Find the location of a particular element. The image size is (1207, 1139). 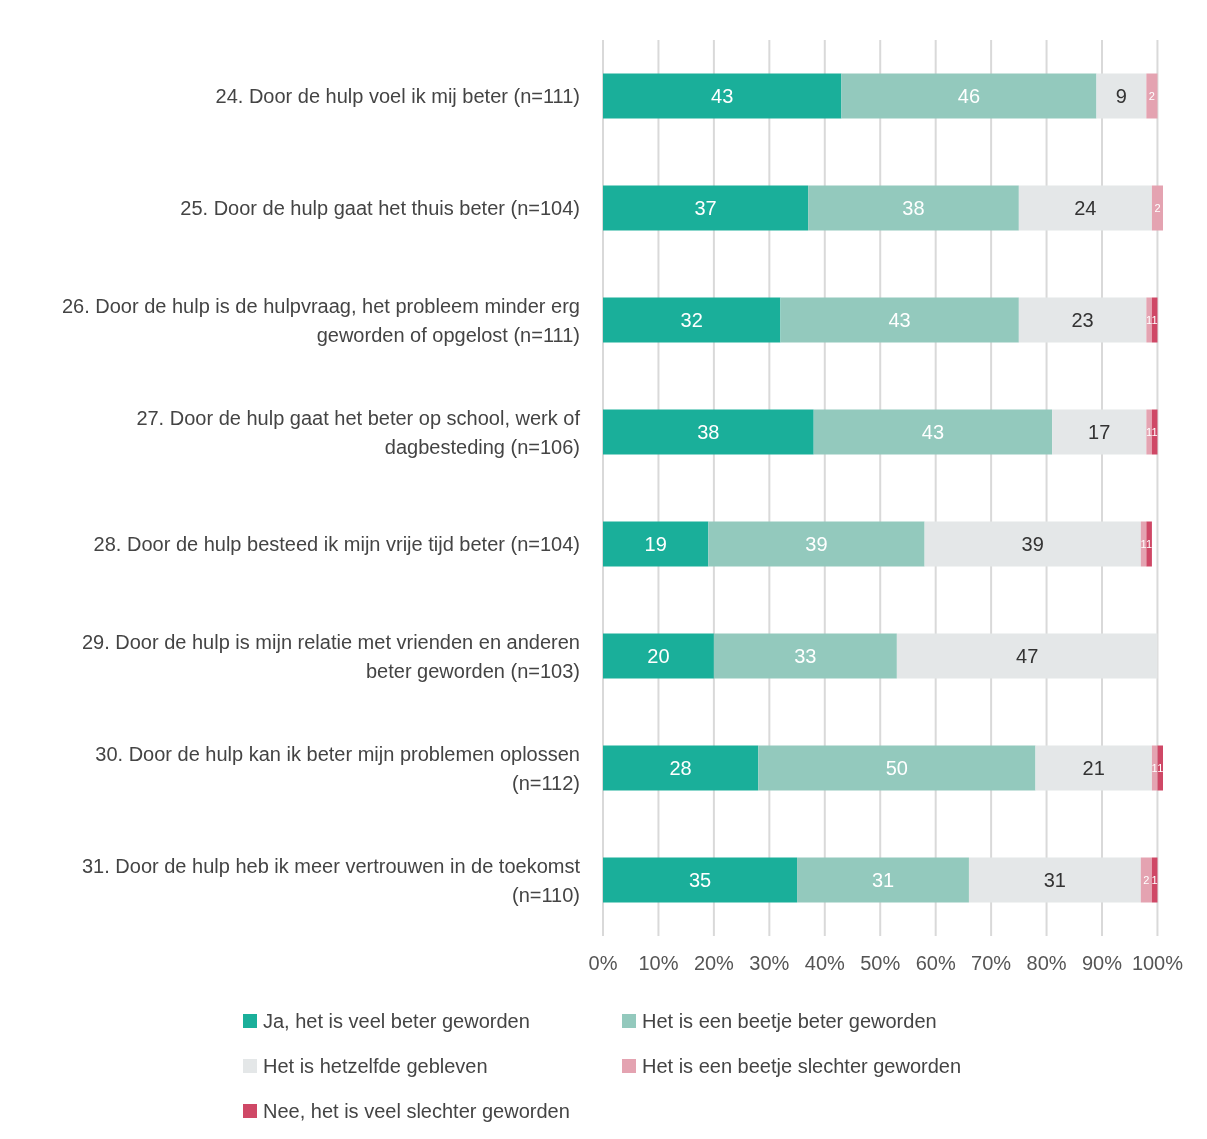

y-tick-label: 27. Door de hulp gaat het beter op school, werk of dagbesteding (n=106) is located at coordinates (358, 432).